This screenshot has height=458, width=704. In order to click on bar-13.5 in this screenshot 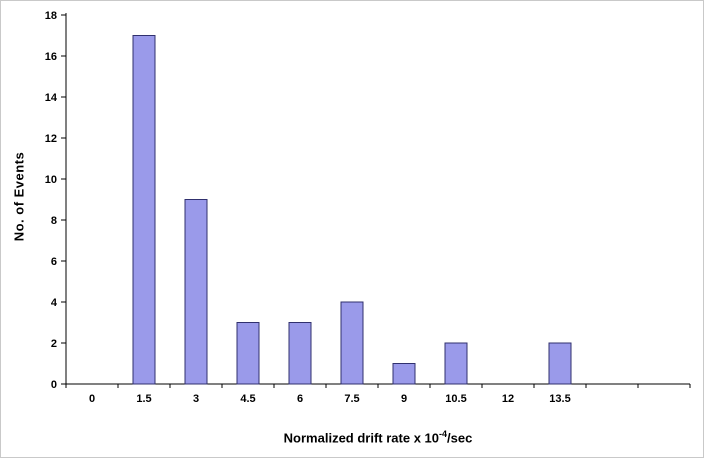, I will do `click(560, 363)`.